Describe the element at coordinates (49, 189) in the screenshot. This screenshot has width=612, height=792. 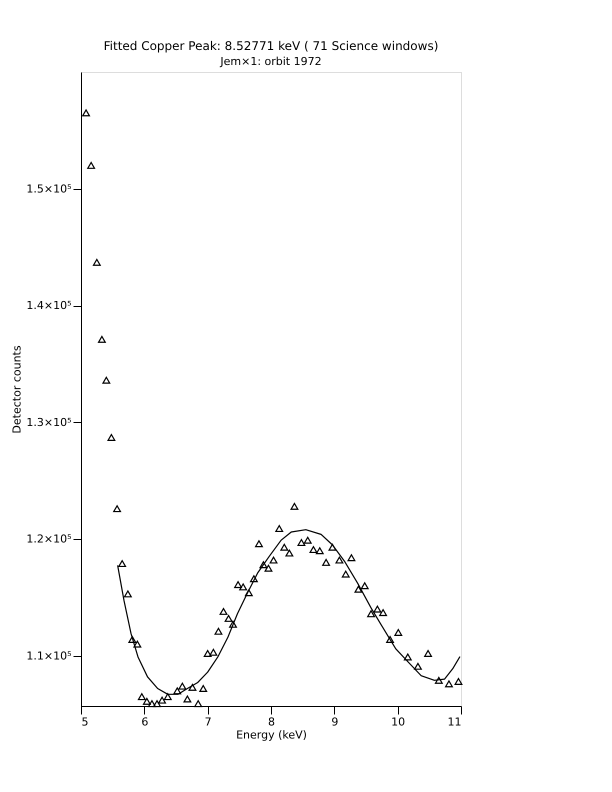
I see `y-tick-label: 1.5×10⁵` at that location.